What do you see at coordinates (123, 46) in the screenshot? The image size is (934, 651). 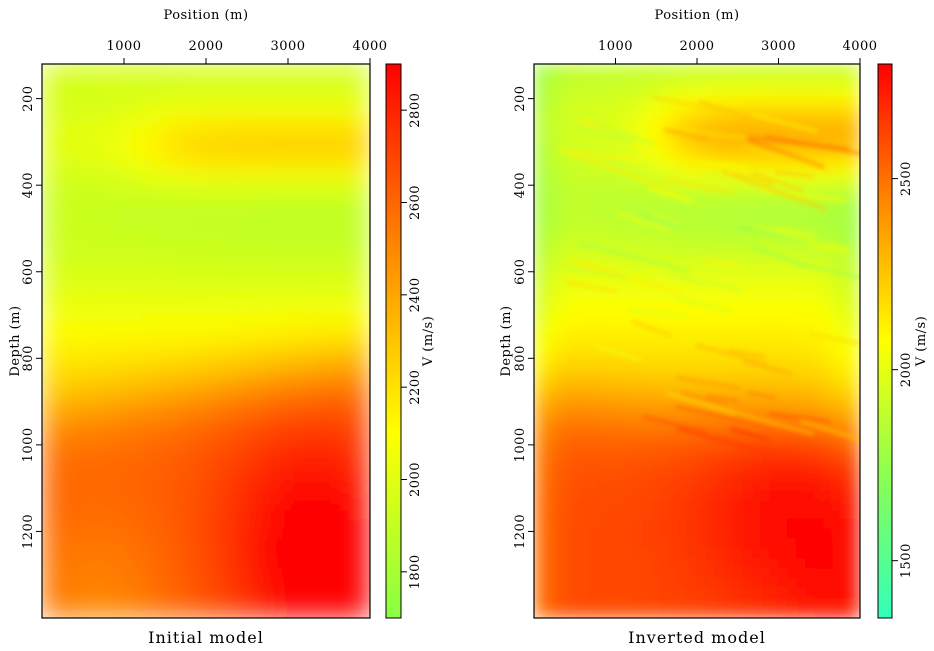 I see `x-tick-label: 1000` at bounding box center [123, 46].